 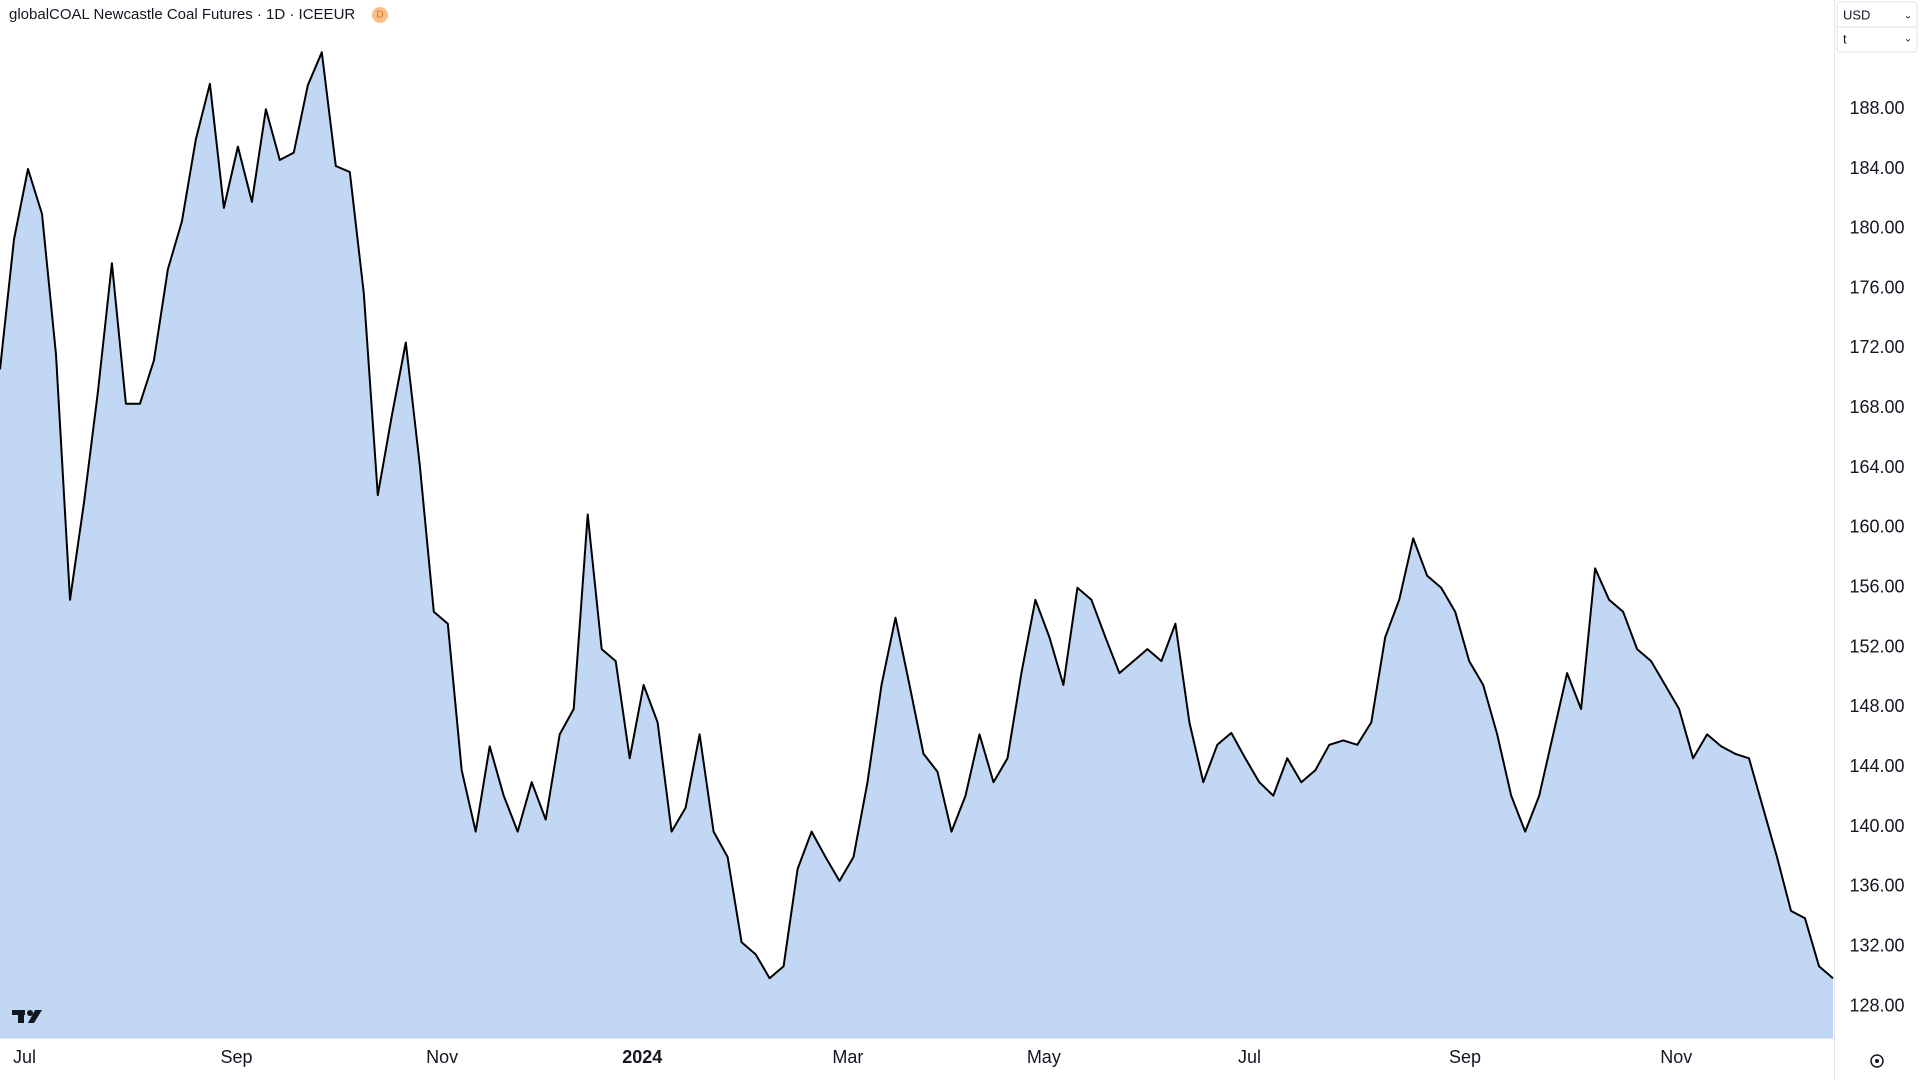 What do you see at coordinates (1876, 766) in the screenshot?
I see `y-tick-label: 144.00` at bounding box center [1876, 766].